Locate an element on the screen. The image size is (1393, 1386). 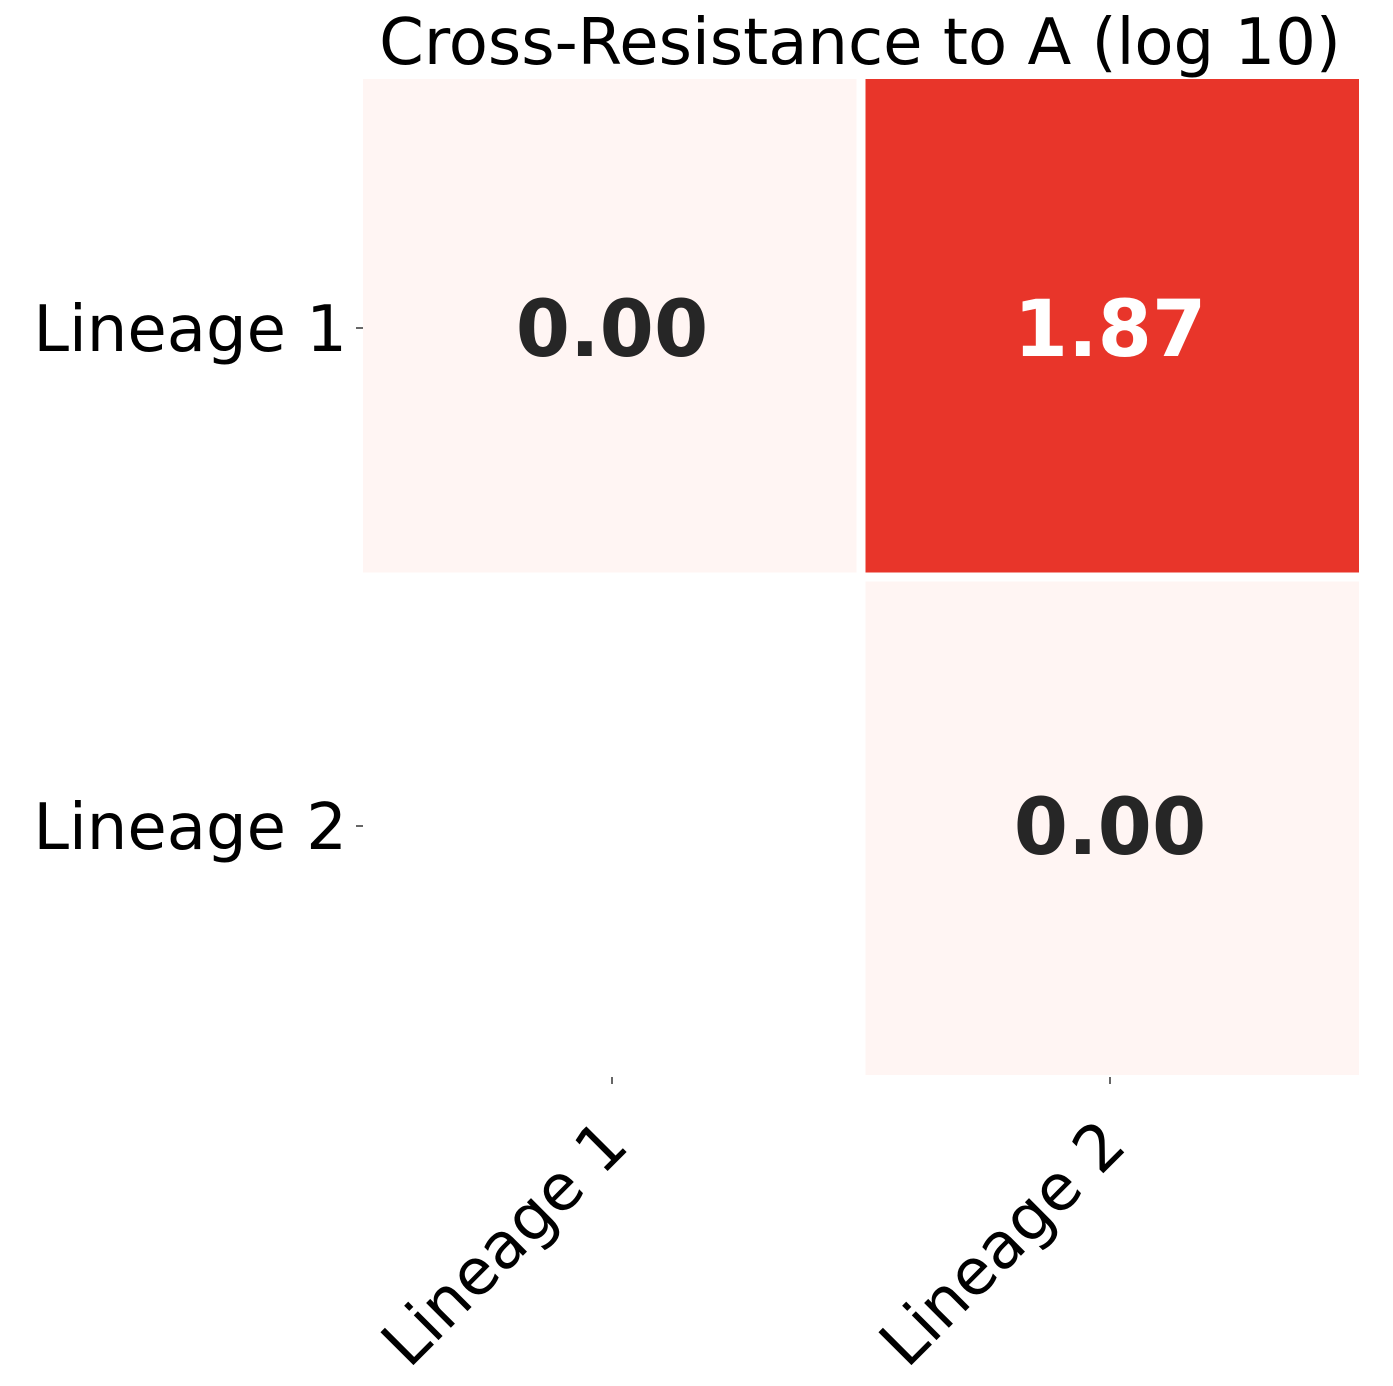
y-tick-label: Lineage 2 is located at coordinates (190, 828).